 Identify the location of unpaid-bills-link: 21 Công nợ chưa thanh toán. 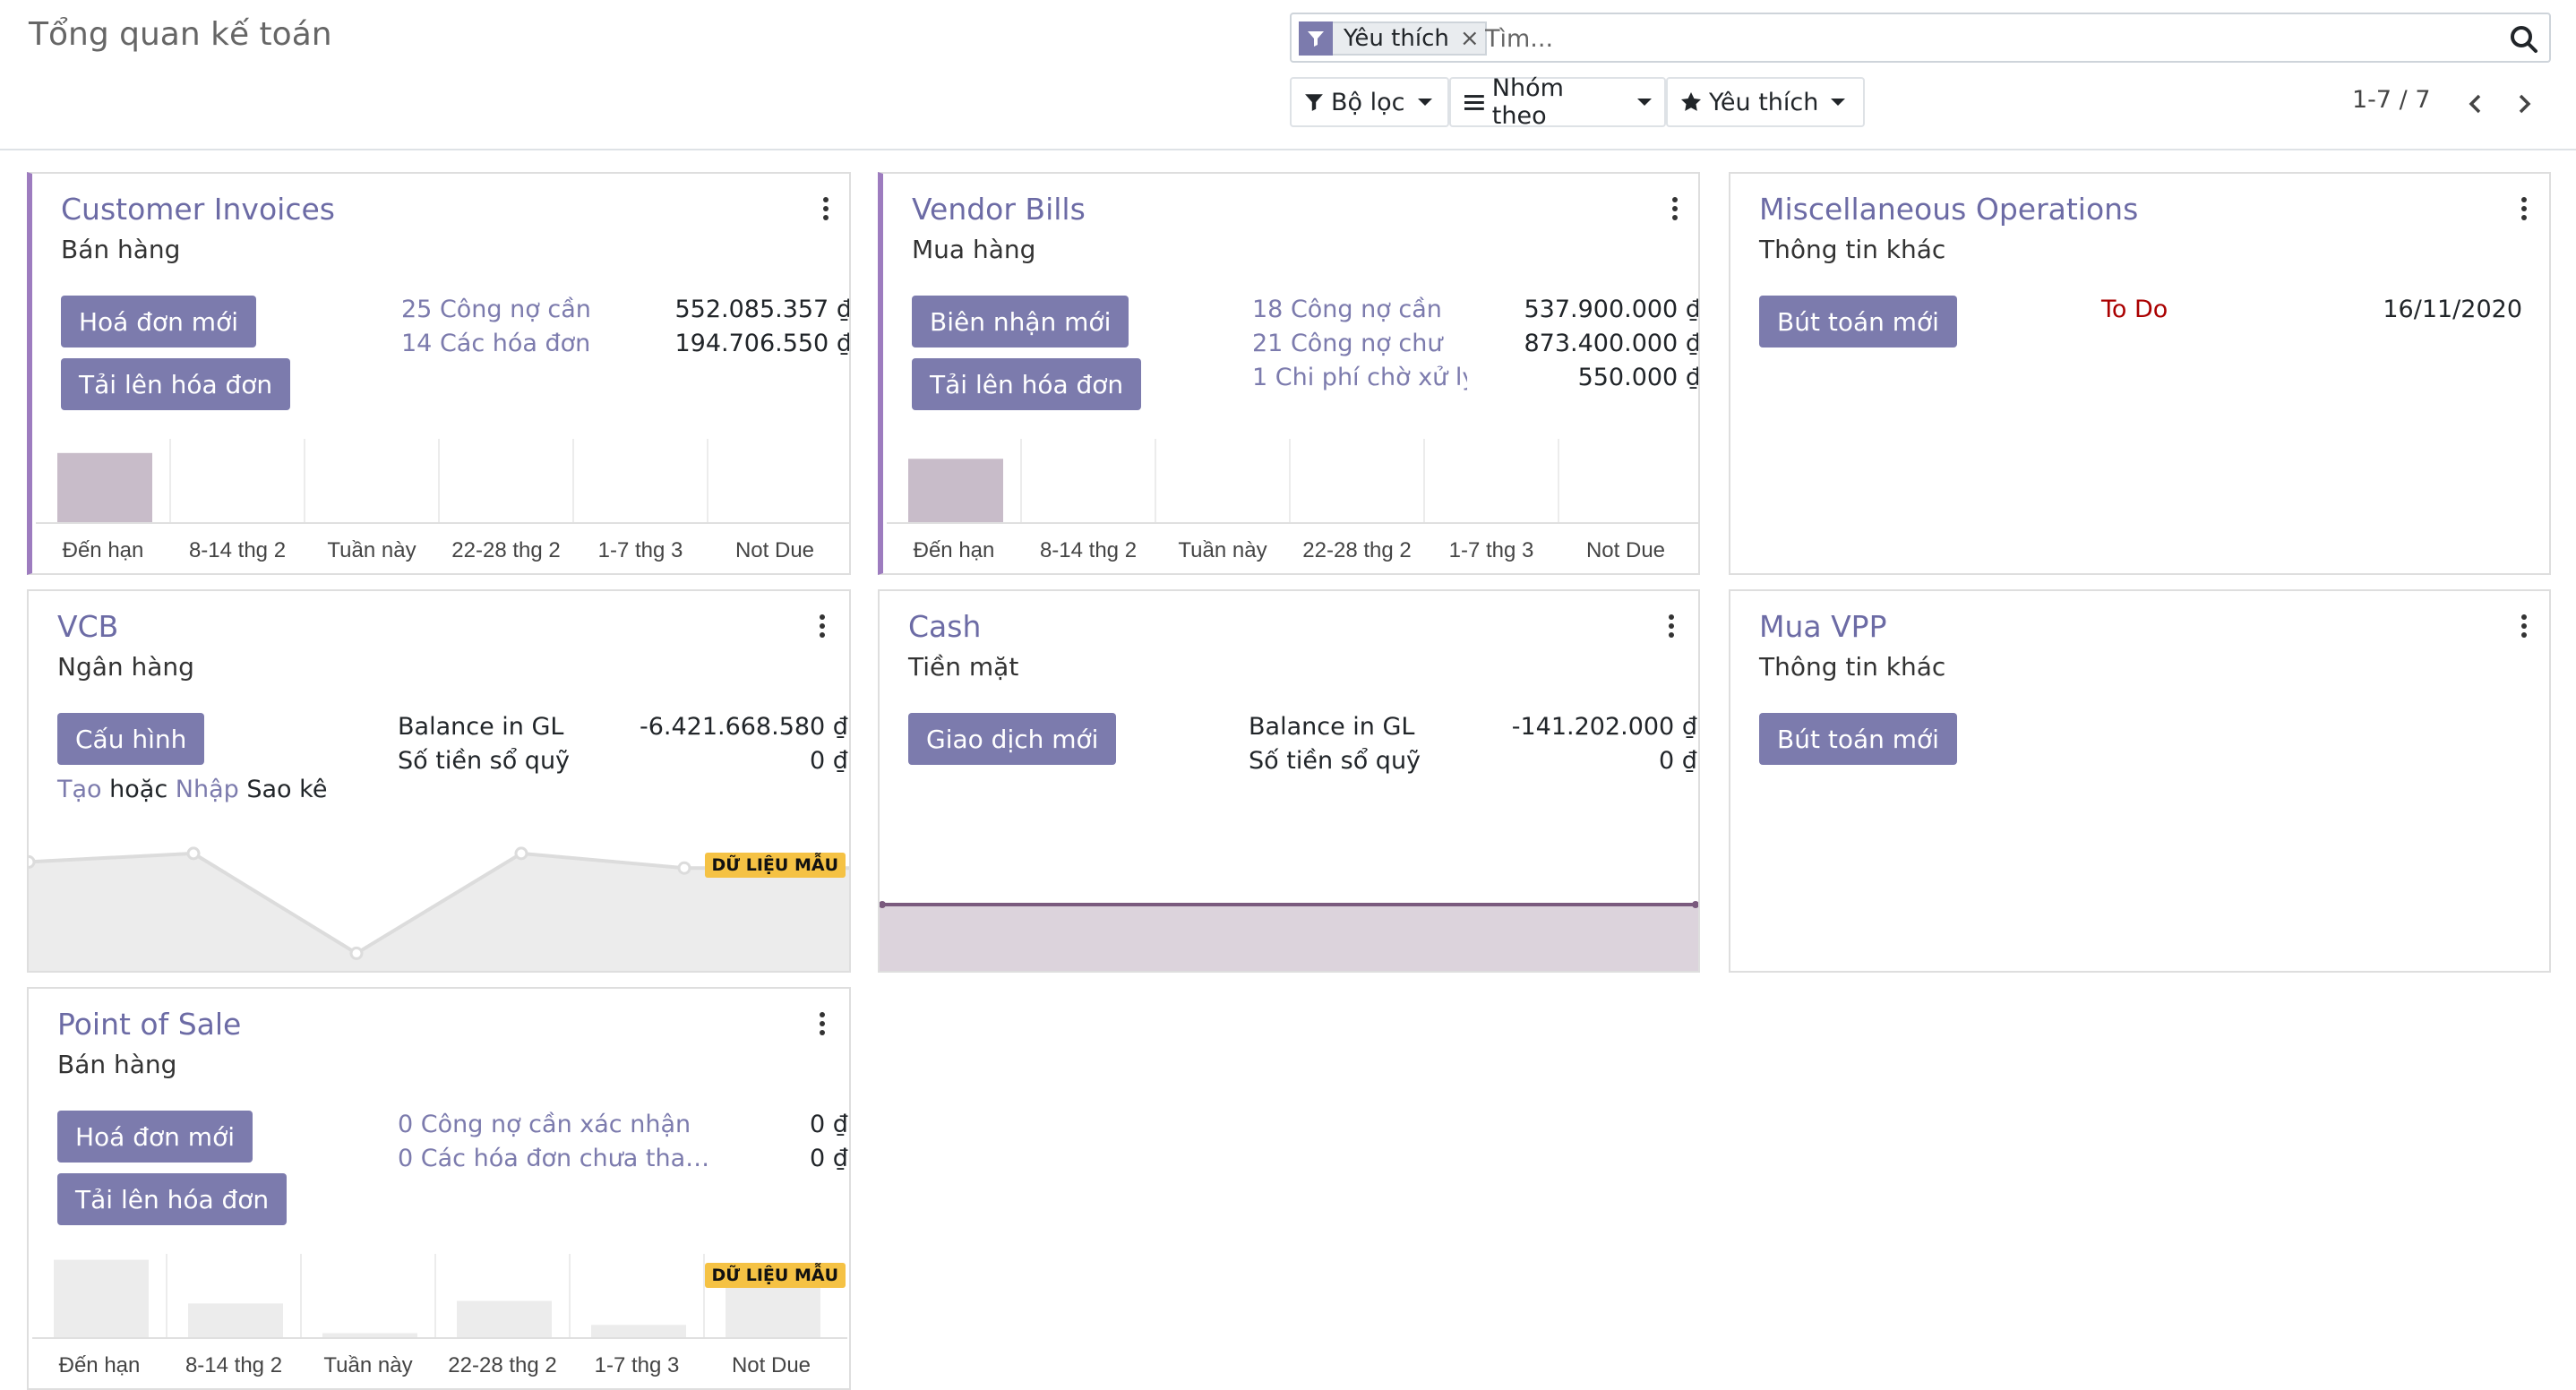
(1348, 344).